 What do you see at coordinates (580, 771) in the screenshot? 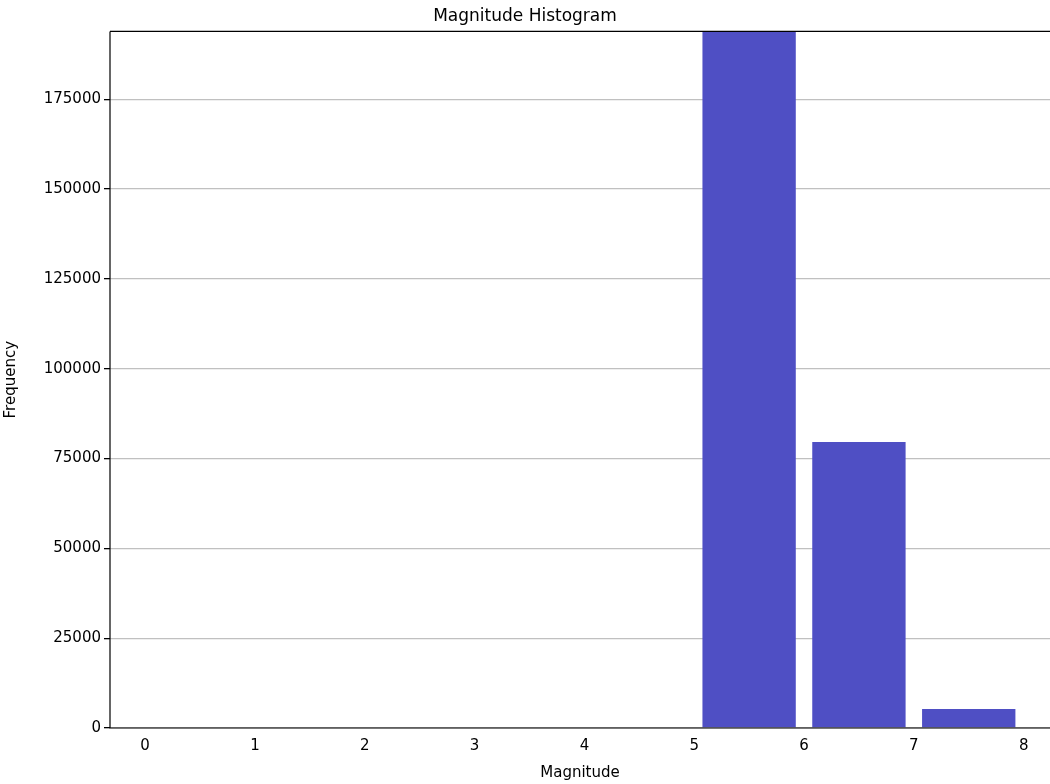
I see `x-axis-title: Magnitude` at bounding box center [580, 771].